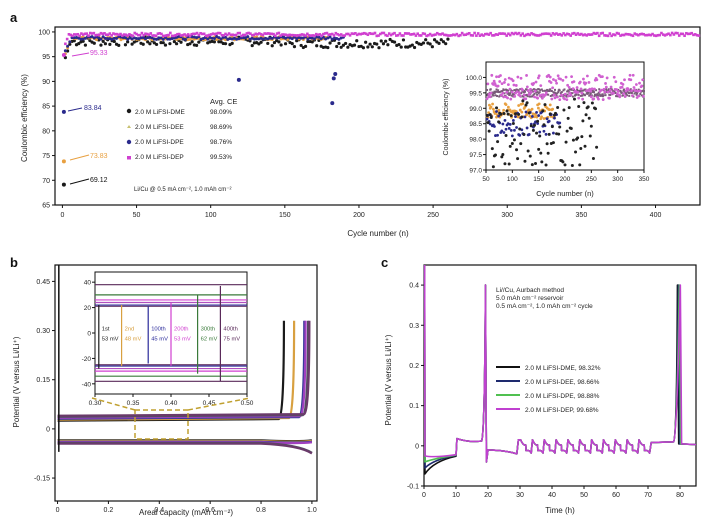 The height and width of the screenshot is (519, 707). Describe the element at coordinates (562, 396) in the screenshot. I see `legend-label-dpe: 2.0 M LiFSI-DPE, 98.88%` at that location.